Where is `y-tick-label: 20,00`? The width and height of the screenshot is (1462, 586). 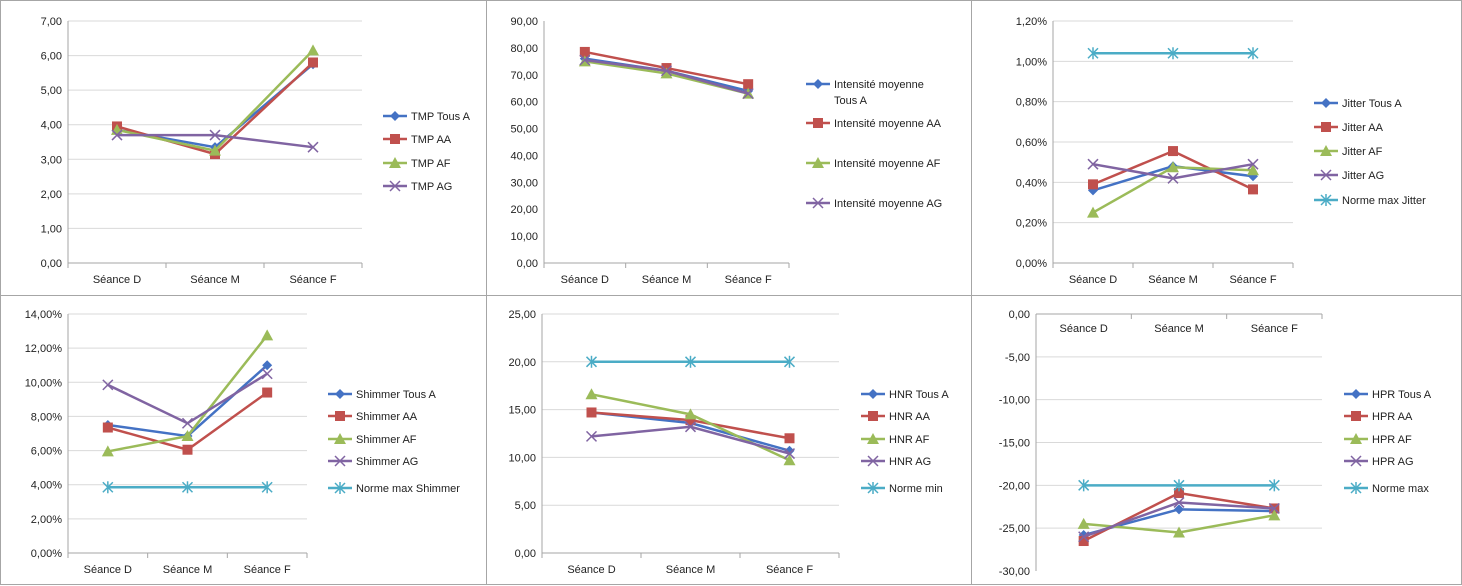 y-tick-label: 20,00 is located at coordinates (522, 363).